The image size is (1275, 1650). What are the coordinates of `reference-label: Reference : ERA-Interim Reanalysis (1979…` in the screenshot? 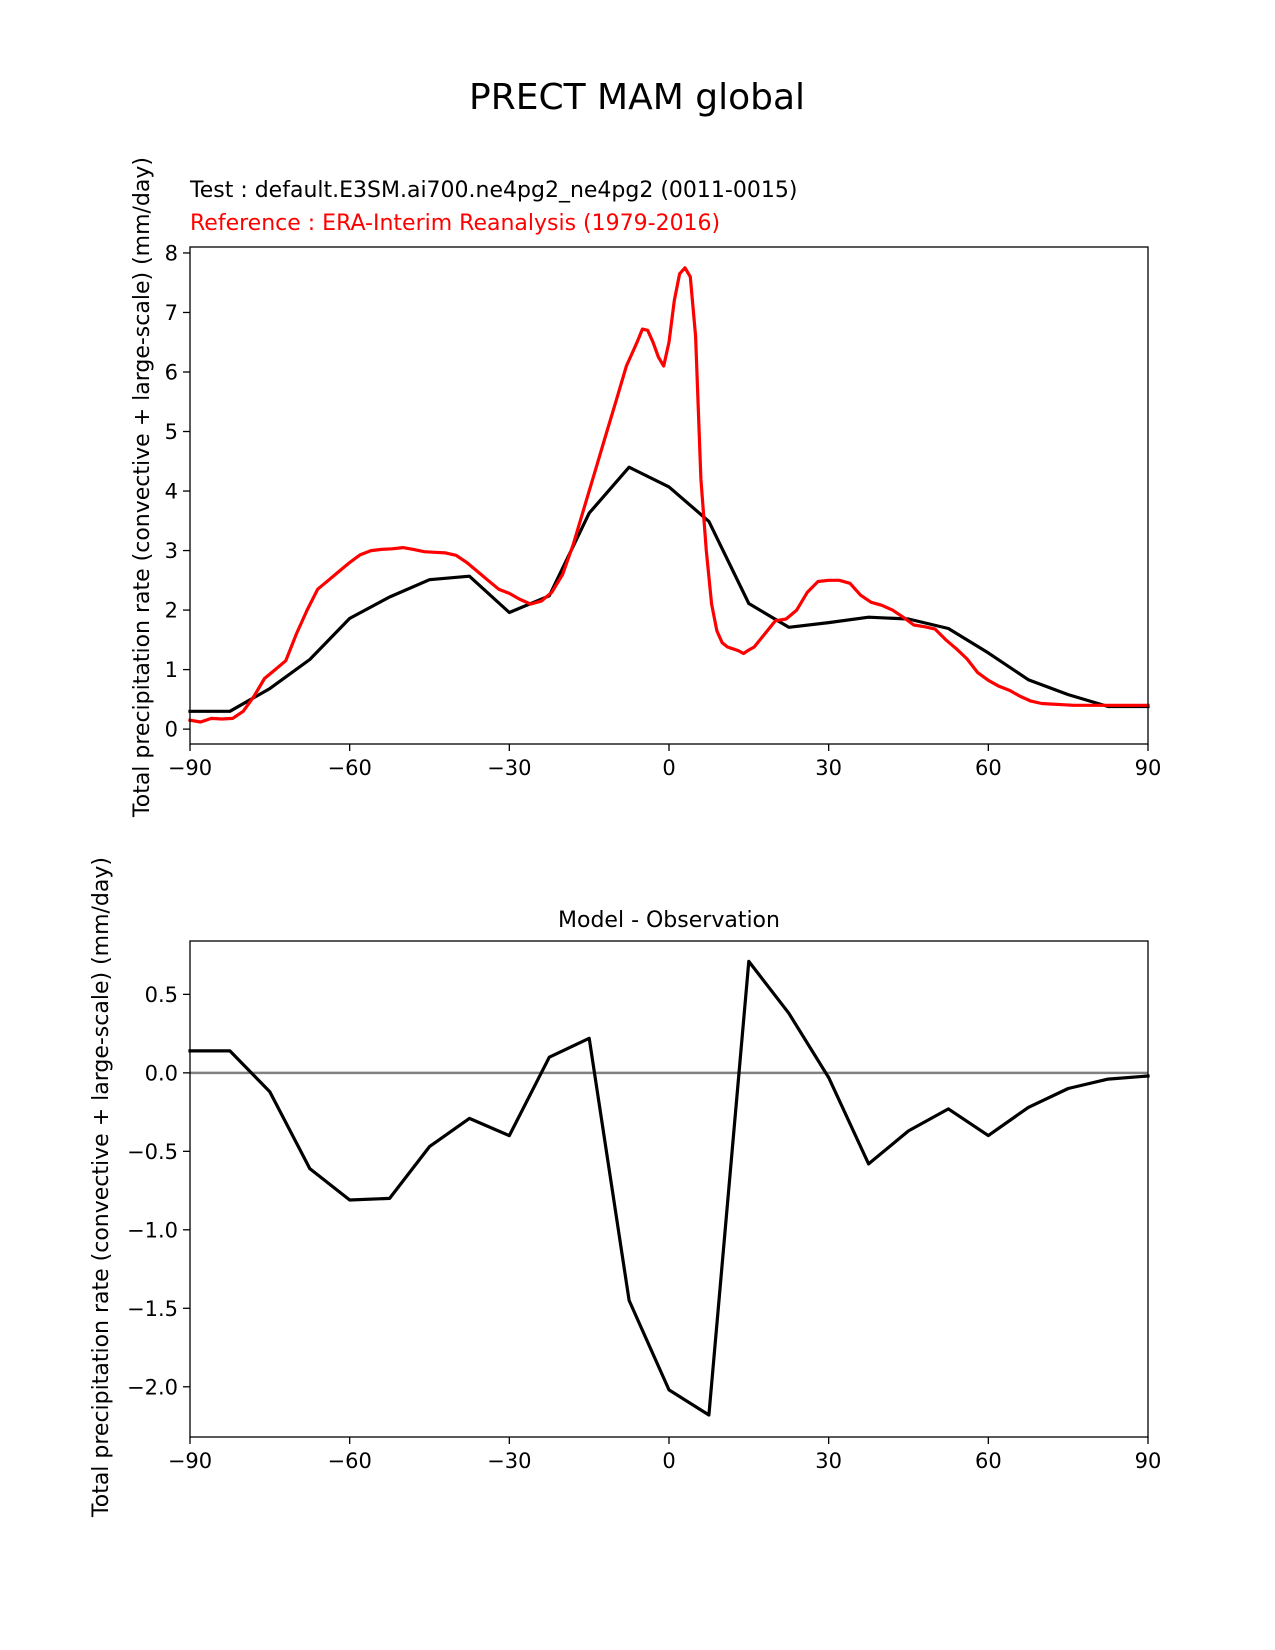 It's located at (455, 223).